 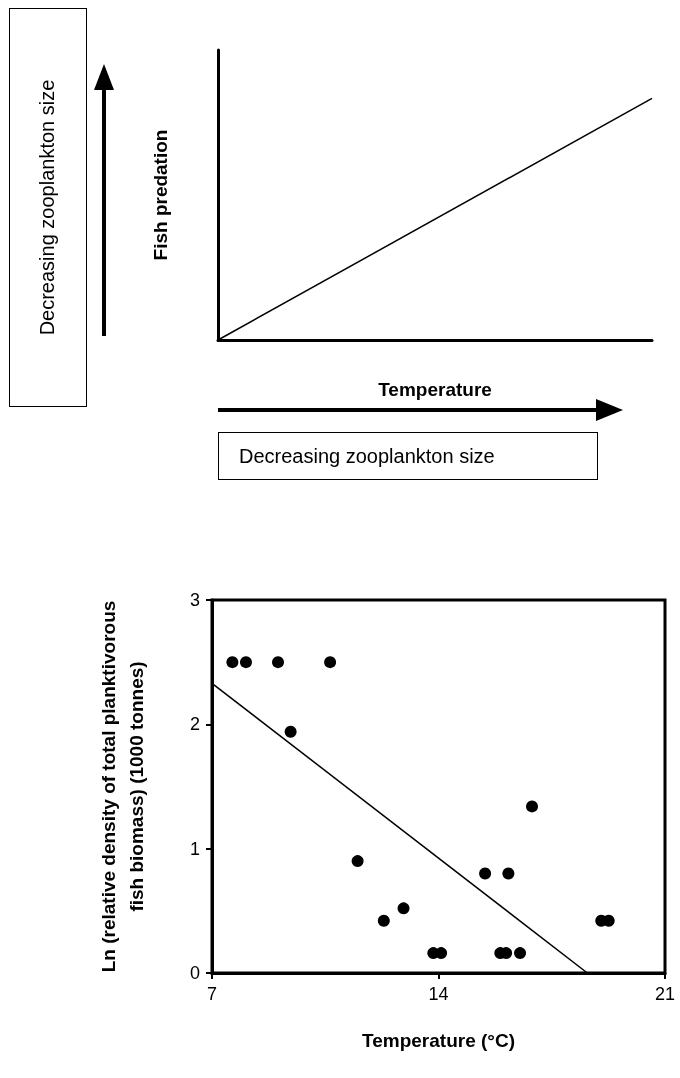 I want to click on y-tick-label: 3, so click(x=194, y=600).